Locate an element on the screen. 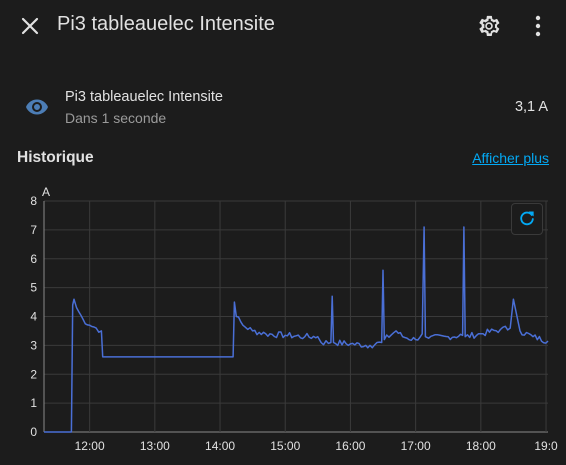  history-title: Historique is located at coordinates (55, 157).